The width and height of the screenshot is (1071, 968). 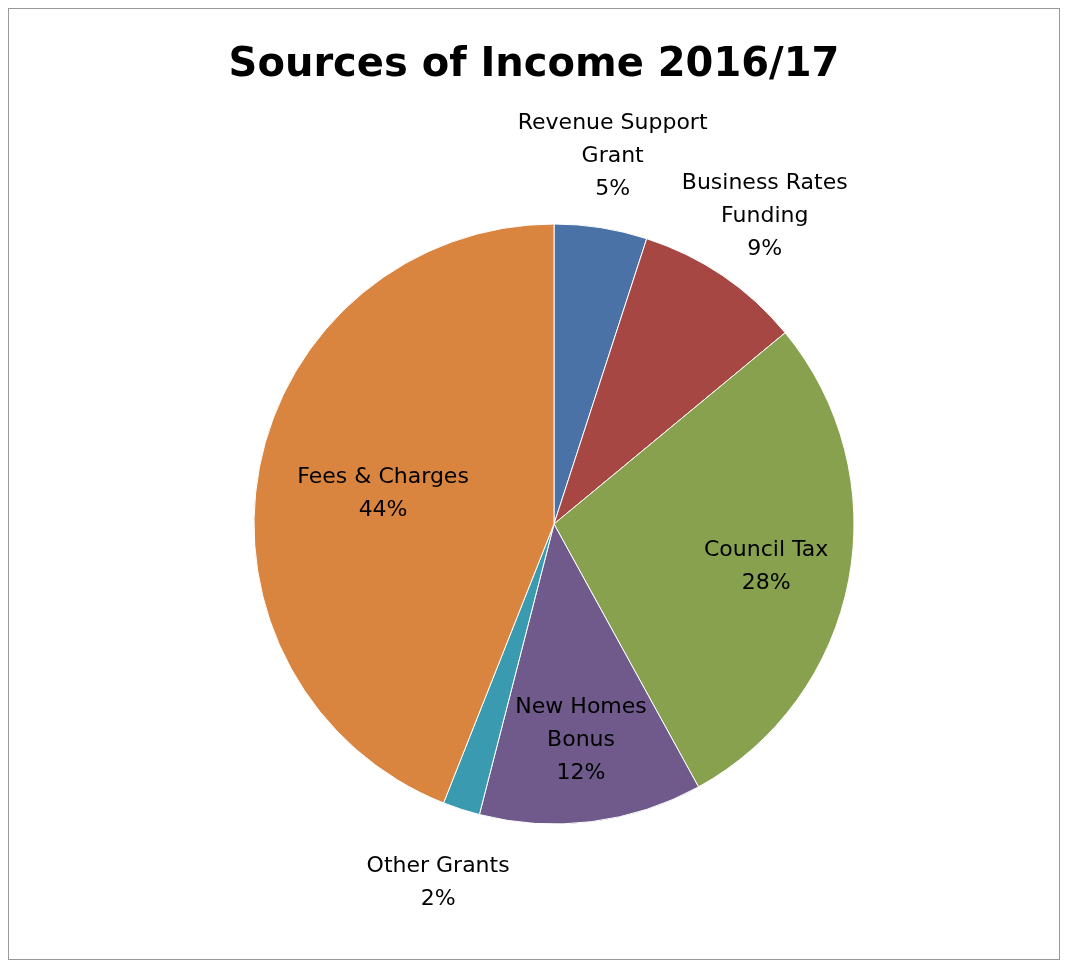 What do you see at coordinates (613, 187) in the screenshot?
I see `data-label: 5%` at bounding box center [613, 187].